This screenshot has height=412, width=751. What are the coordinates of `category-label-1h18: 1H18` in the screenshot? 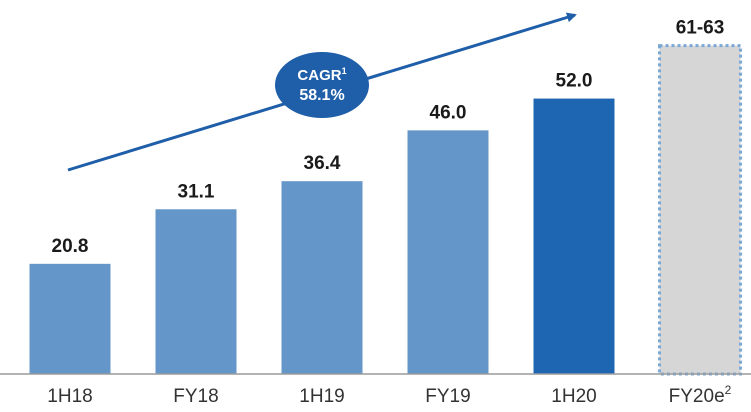 It's located at (69, 396).